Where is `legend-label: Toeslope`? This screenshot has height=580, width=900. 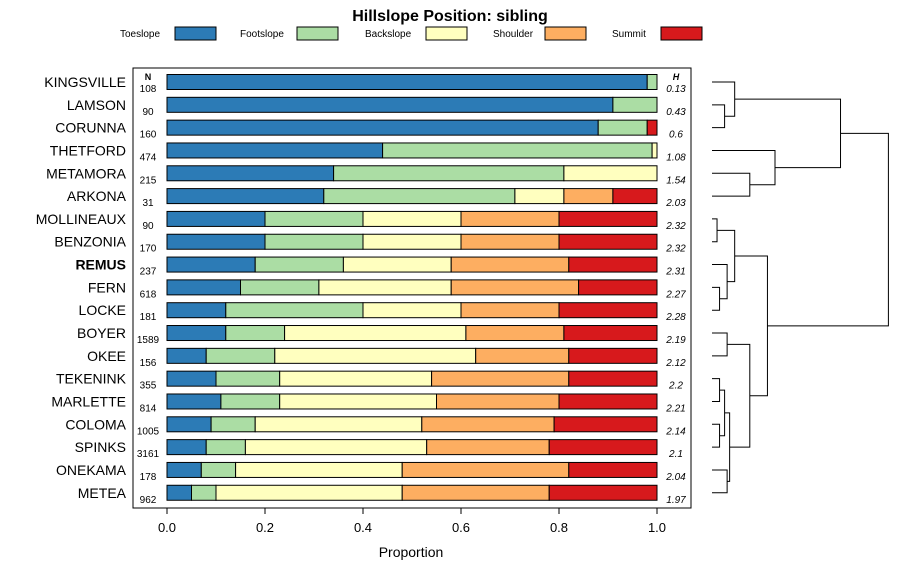
legend-label: Toeslope is located at coordinates (140, 34).